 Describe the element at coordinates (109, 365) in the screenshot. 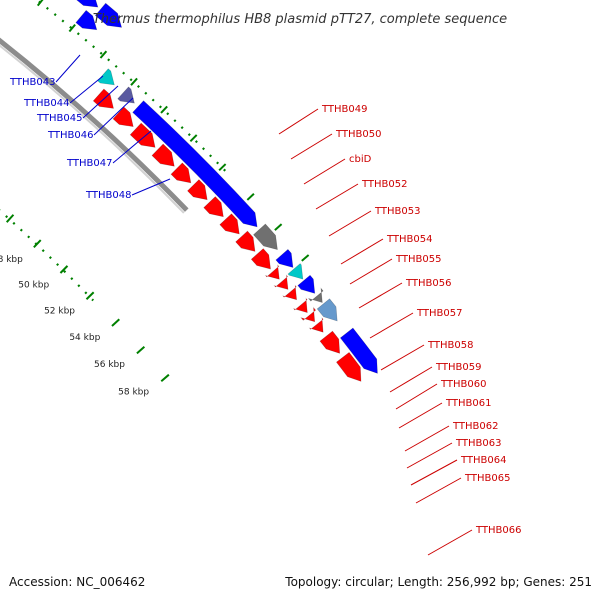

I see `kbp-tick-label: 56 kbp` at that location.